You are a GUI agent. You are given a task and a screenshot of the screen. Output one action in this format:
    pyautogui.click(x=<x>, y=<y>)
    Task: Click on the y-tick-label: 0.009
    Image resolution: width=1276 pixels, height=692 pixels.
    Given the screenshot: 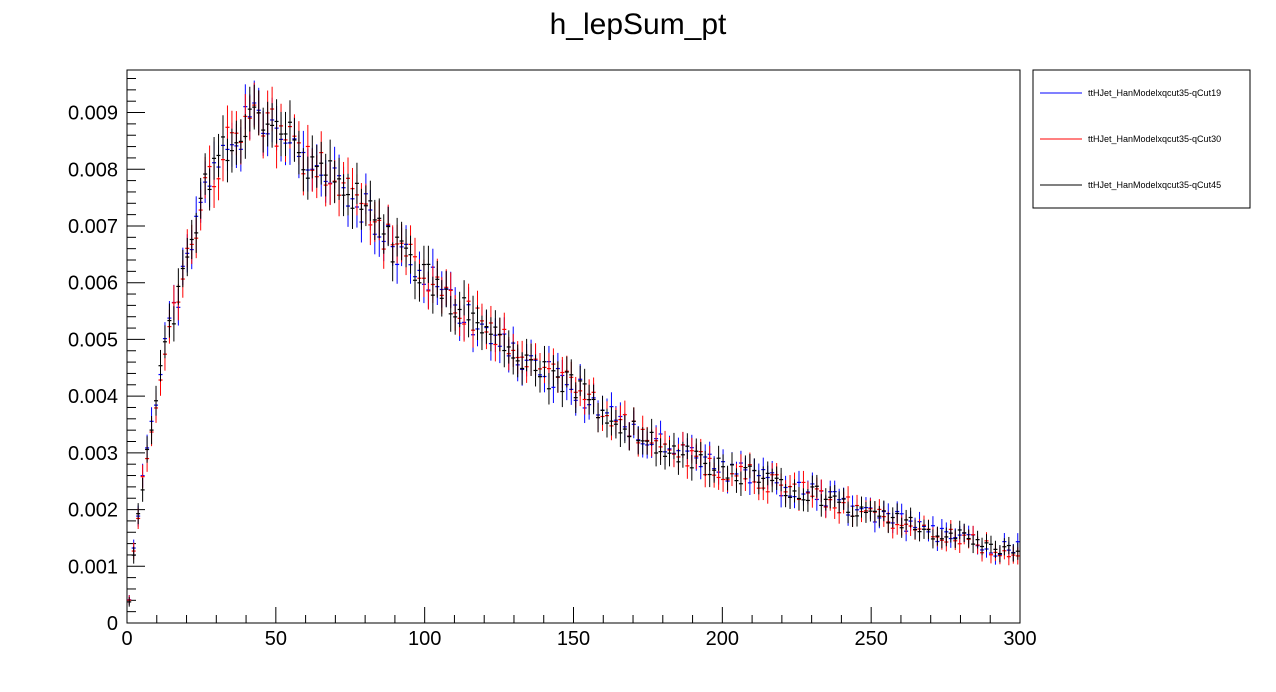 What is the action you would take?
    pyautogui.click(x=93, y=114)
    